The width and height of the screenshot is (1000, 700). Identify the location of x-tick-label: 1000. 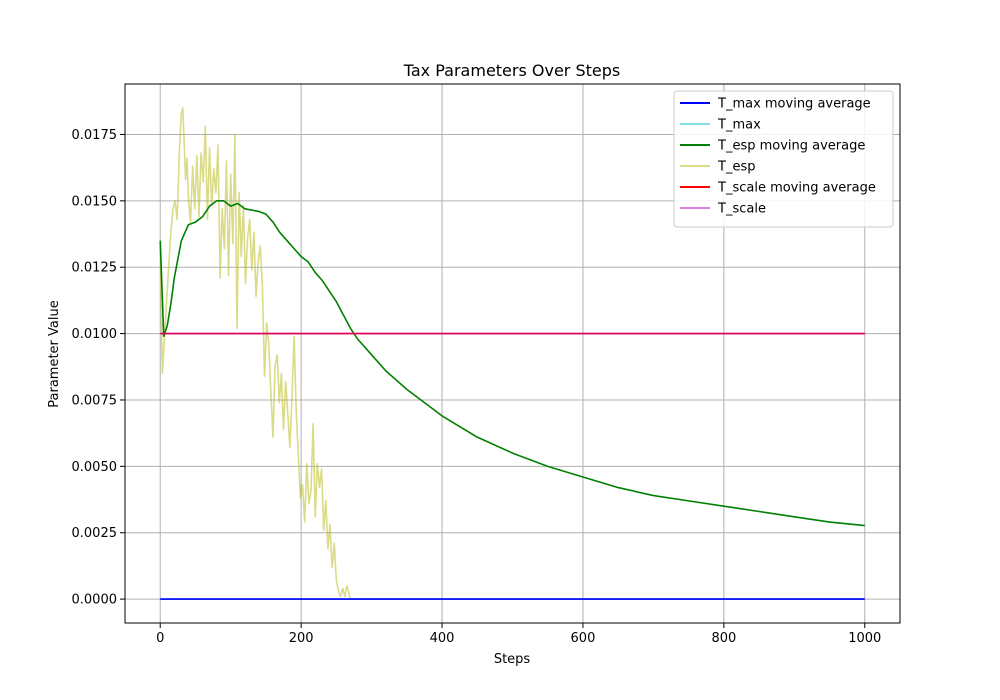
(864, 638).